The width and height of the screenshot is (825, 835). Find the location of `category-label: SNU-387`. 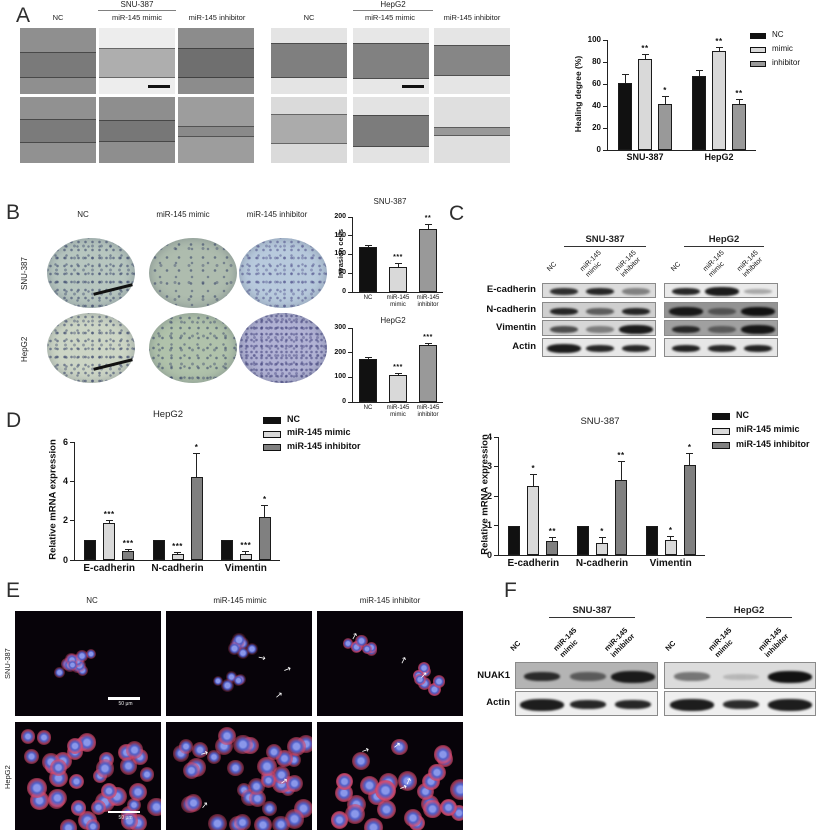

category-label: SNU-387 is located at coordinates (645, 157).